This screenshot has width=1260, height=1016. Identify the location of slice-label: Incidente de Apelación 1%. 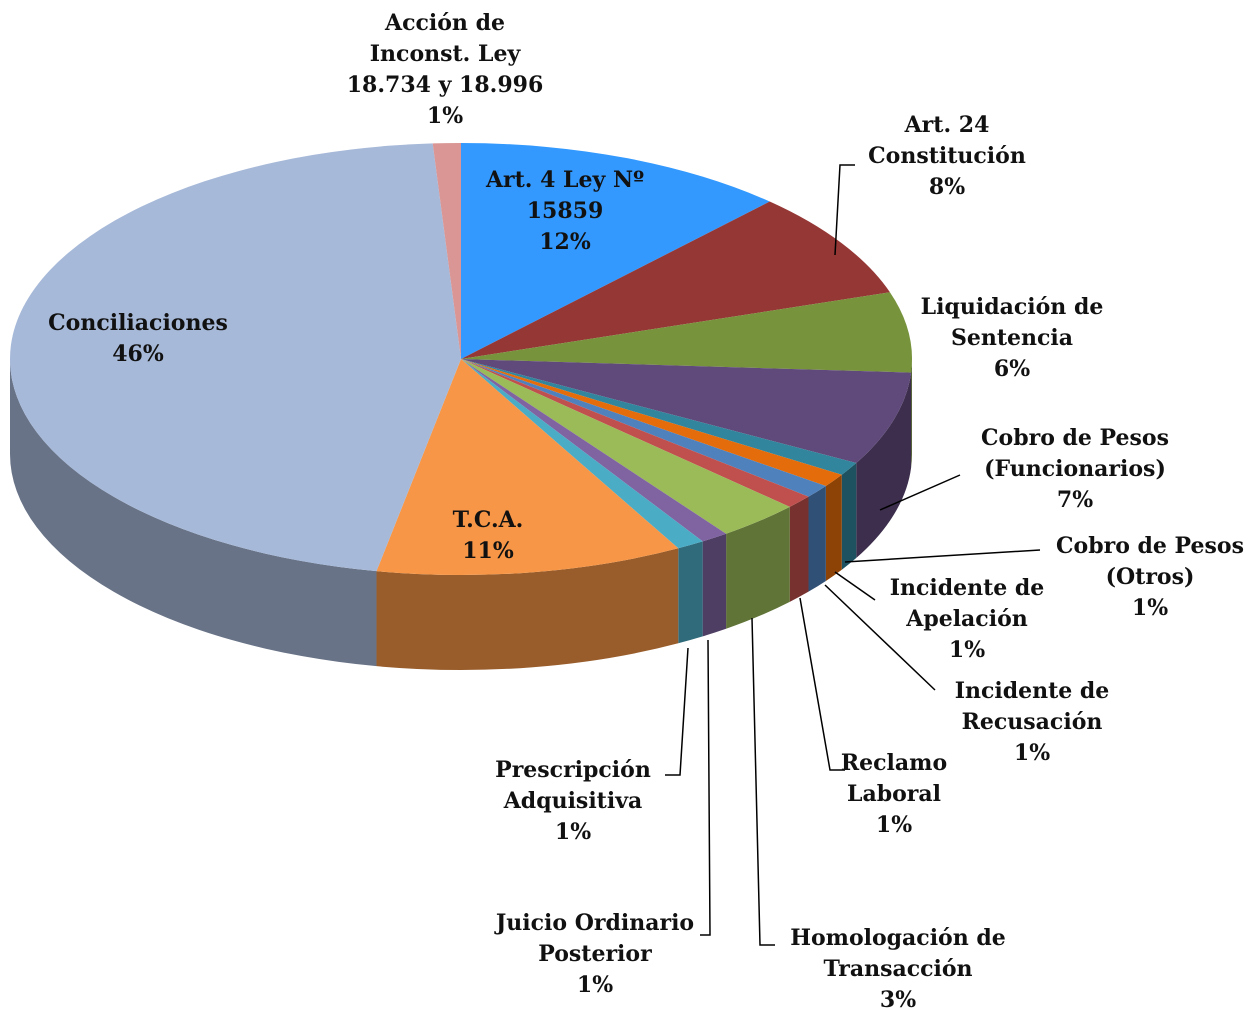
(967, 619).